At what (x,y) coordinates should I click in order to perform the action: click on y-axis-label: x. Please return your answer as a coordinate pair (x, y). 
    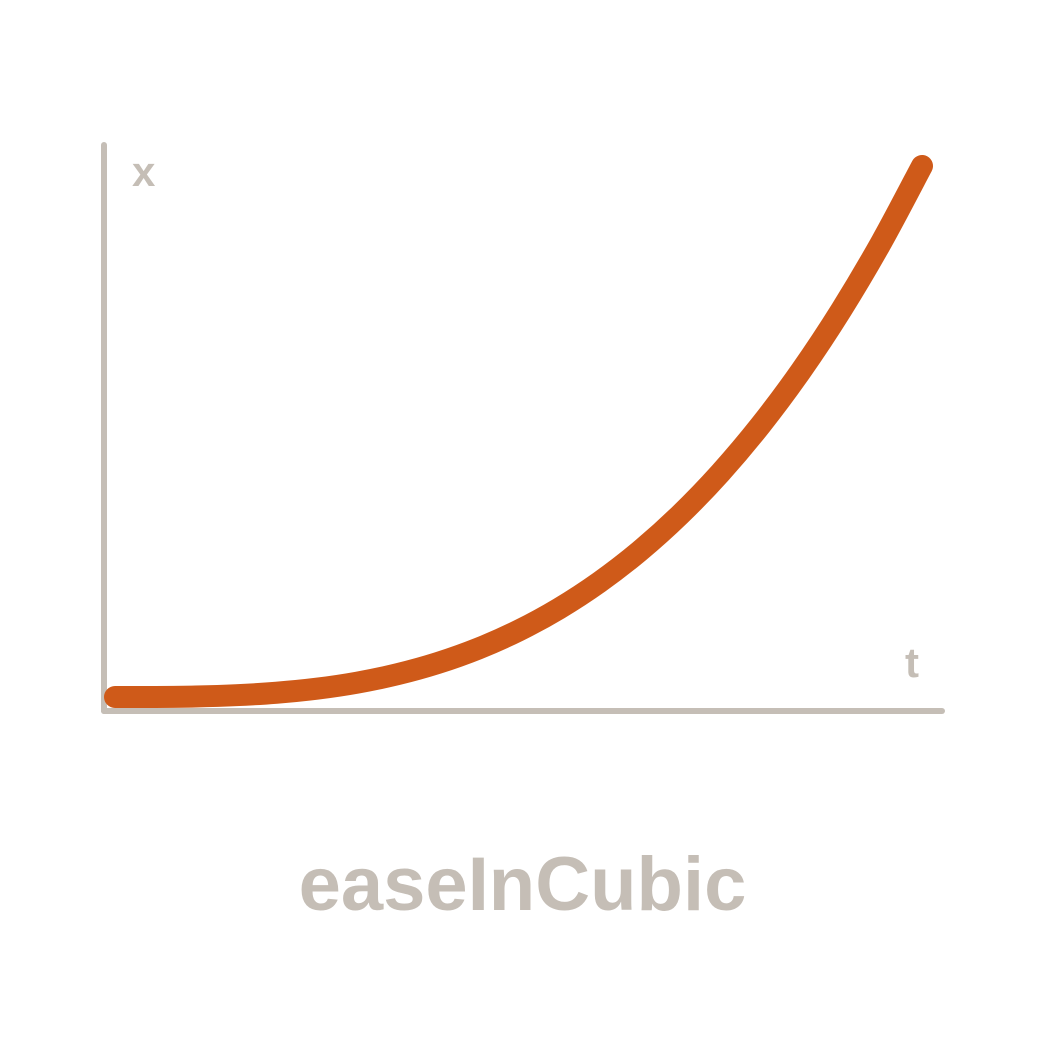
    Looking at the image, I should click on (144, 171).